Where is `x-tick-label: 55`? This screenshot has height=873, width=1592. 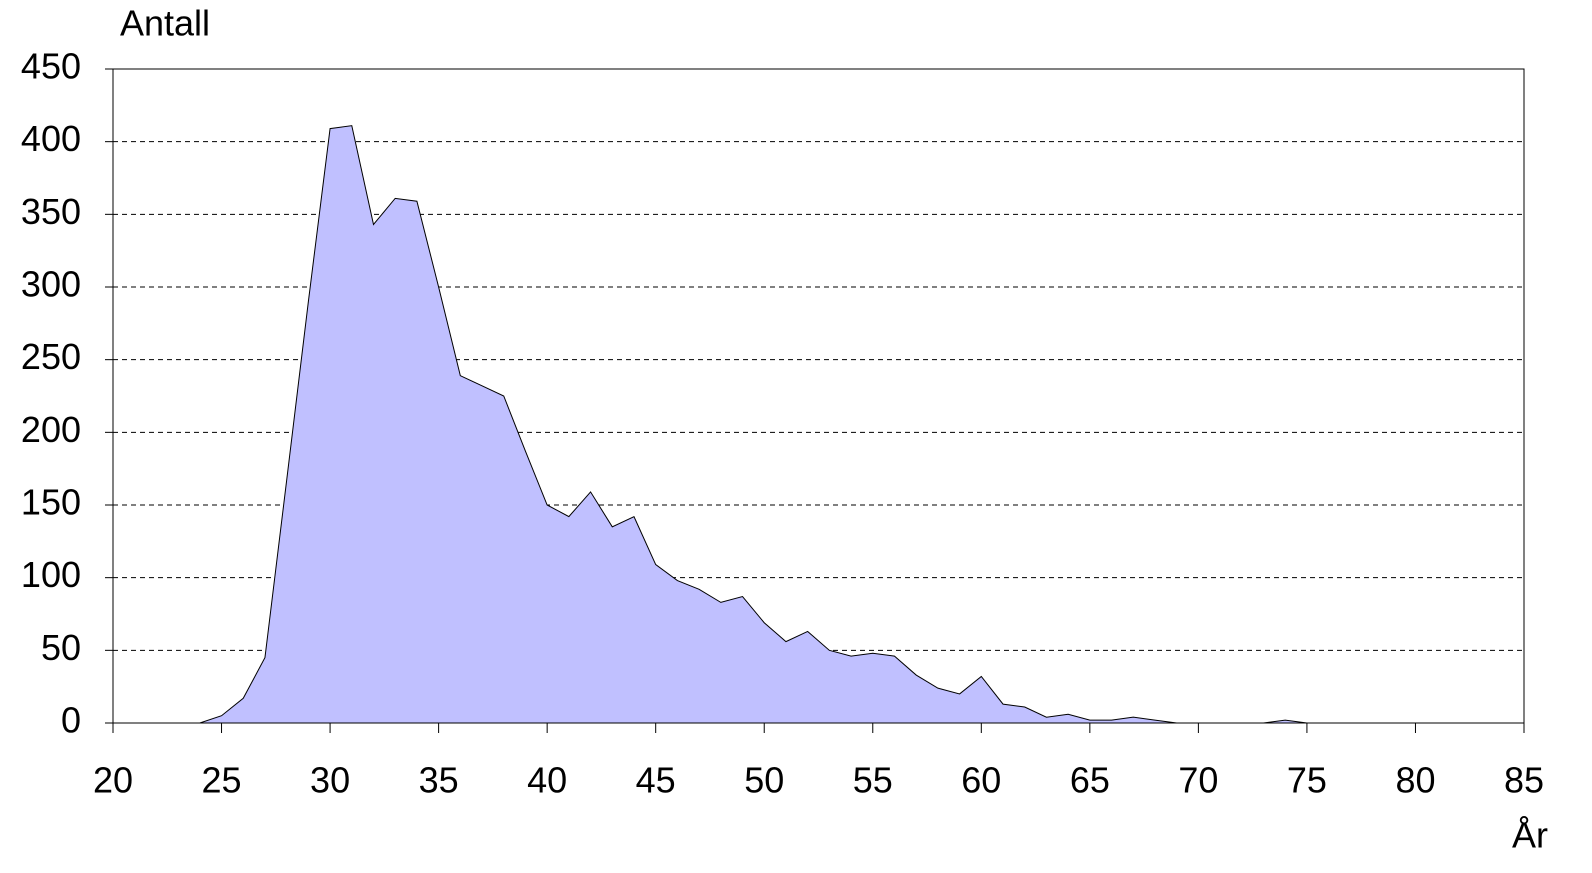 x-tick-label: 55 is located at coordinates (873, 780).